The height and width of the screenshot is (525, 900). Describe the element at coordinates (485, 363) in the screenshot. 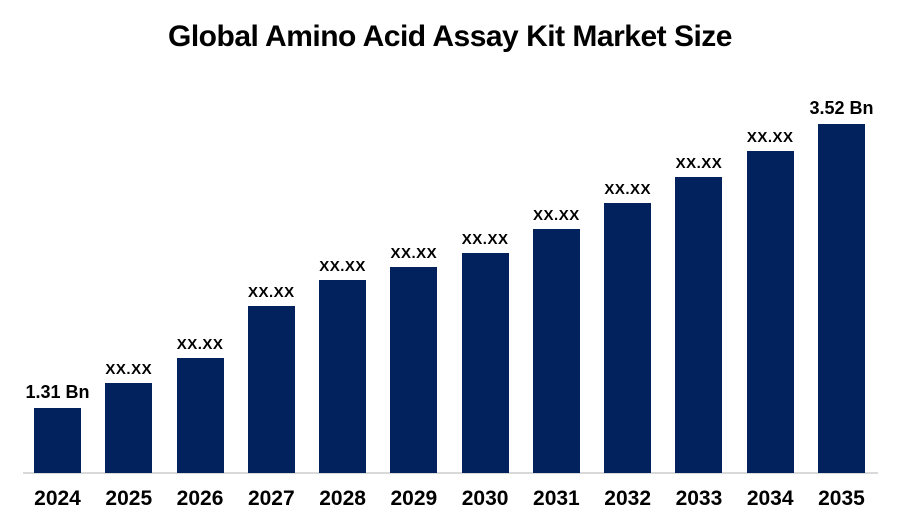

I see `bar-2030` at that location.